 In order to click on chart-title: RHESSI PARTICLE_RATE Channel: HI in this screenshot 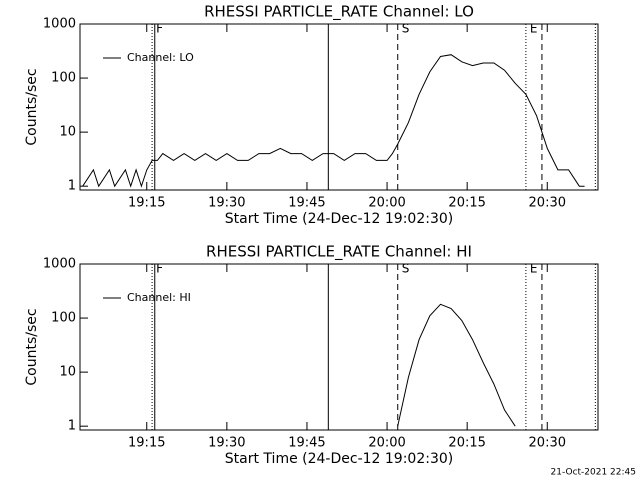, I will do `click(339, 252)`.